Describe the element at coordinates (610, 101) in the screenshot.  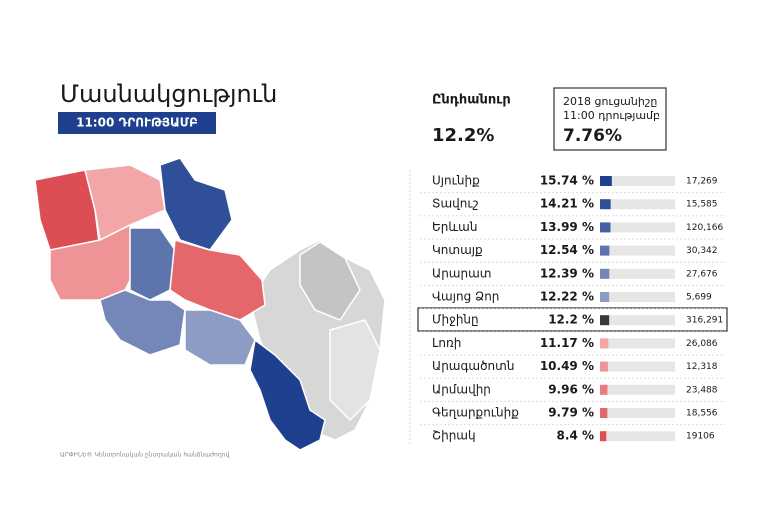
I see `prev-label: 2018 ցուցանիշը` at that location.